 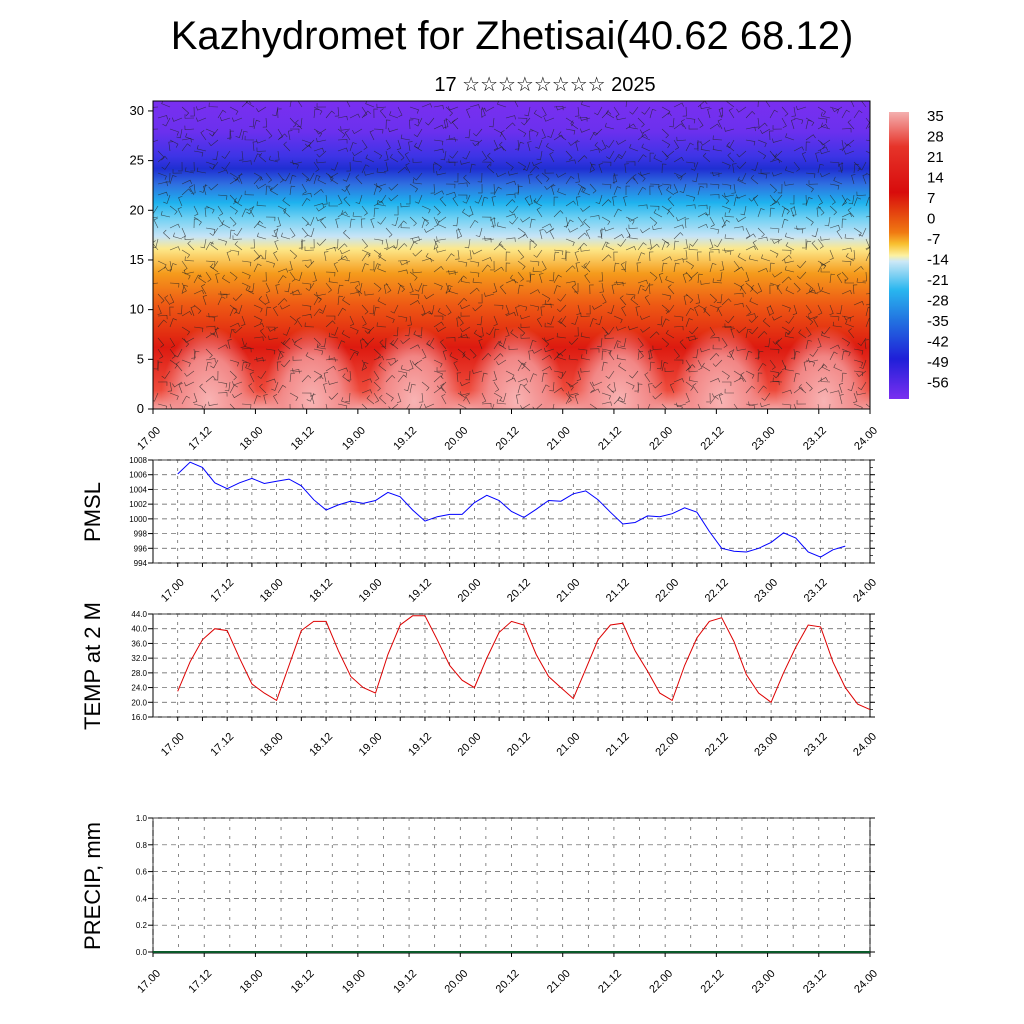 What do you see at coordinates (303, 982) in the screenshot?
I see `x-tick-label: 18.12` at bounding box center [303, 982].